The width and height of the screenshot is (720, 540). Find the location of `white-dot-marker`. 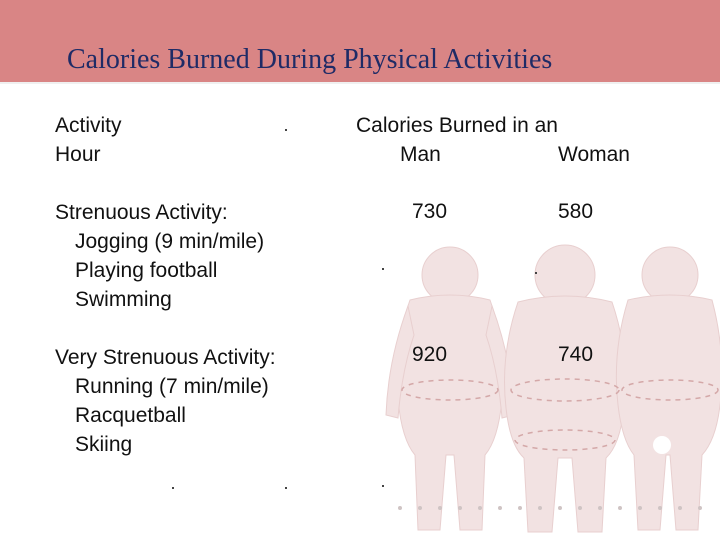

white-dot-marker is located at coordinates (662, 445).